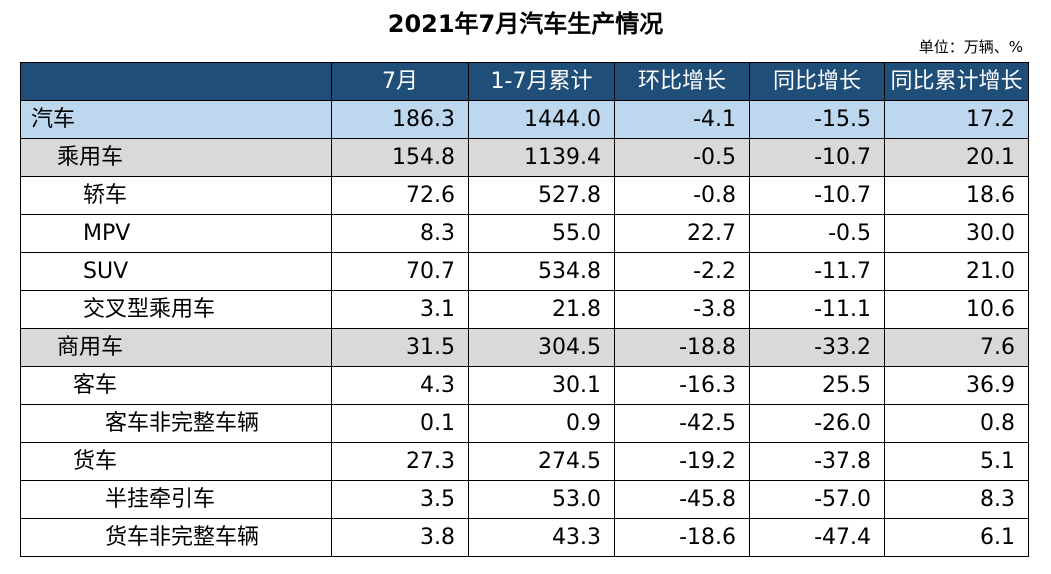 The height and width of the screenshot is (574, 1051). I want to click on cell-mom: -0.8, so click(682, 195).